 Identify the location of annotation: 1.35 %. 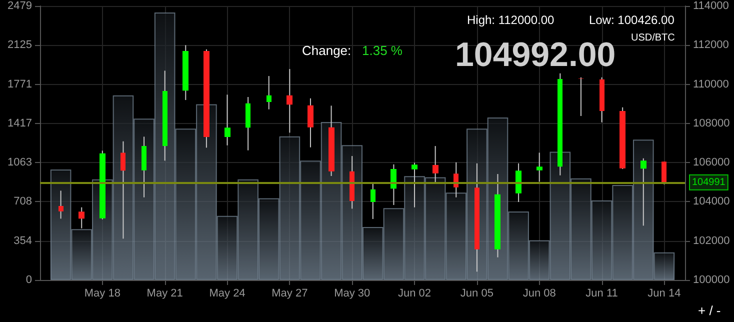
(382, 50).